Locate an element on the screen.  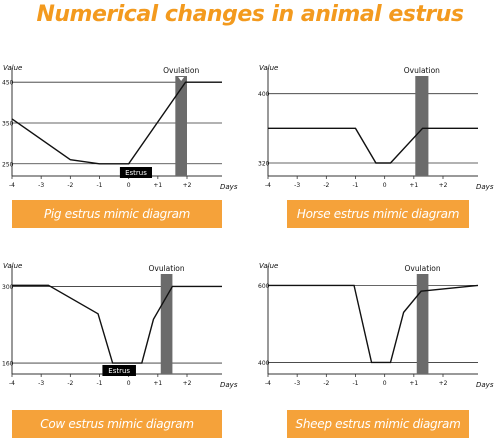
y-tick-label: 600 is located at coordinates (264, 286).